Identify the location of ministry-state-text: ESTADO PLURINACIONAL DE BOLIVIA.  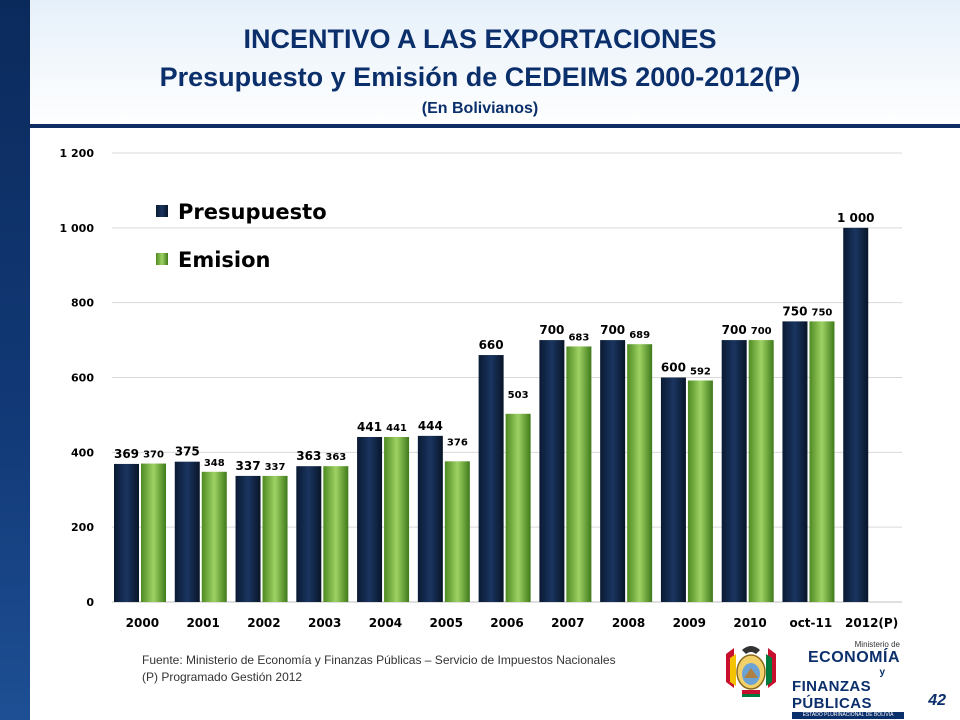
(848, 715).